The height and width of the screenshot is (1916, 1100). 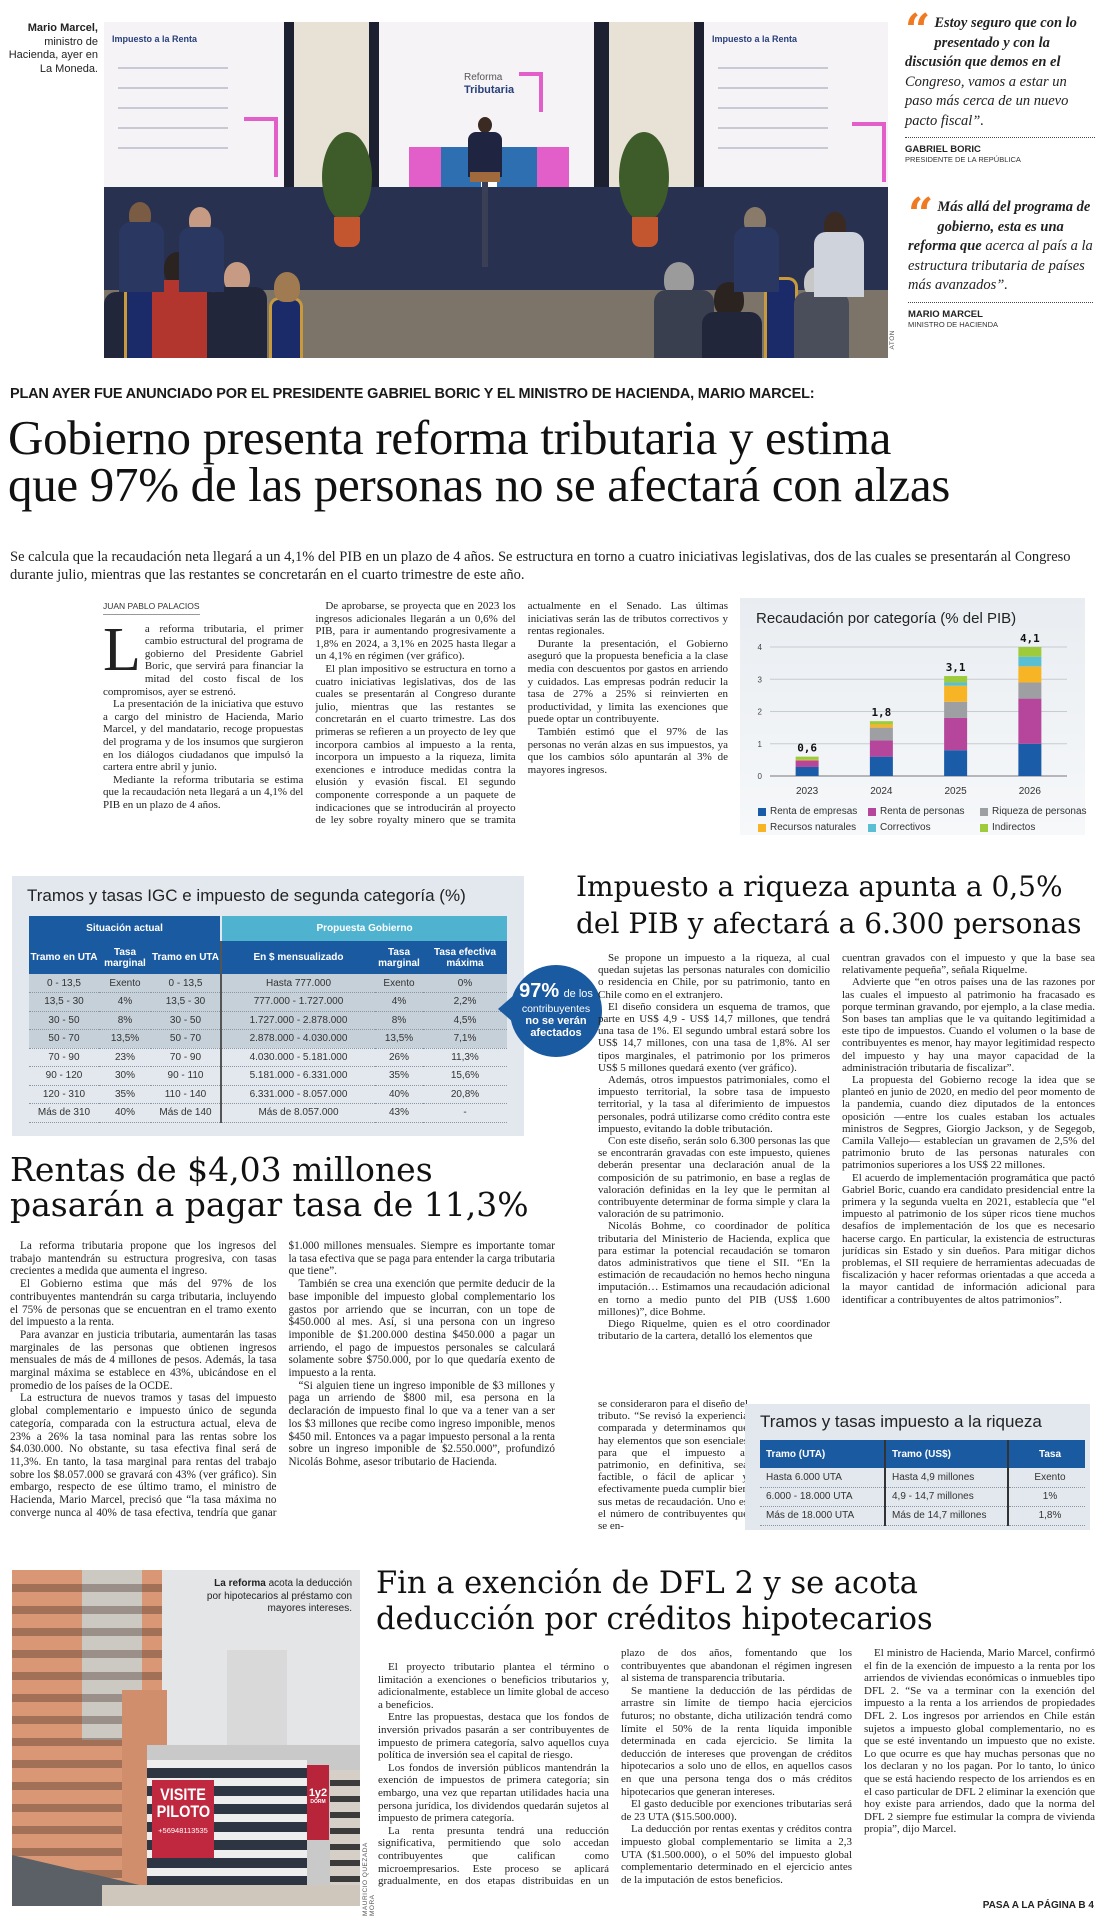 I want to click on legend-label: Renta de personas, so click(x=922, y=811).